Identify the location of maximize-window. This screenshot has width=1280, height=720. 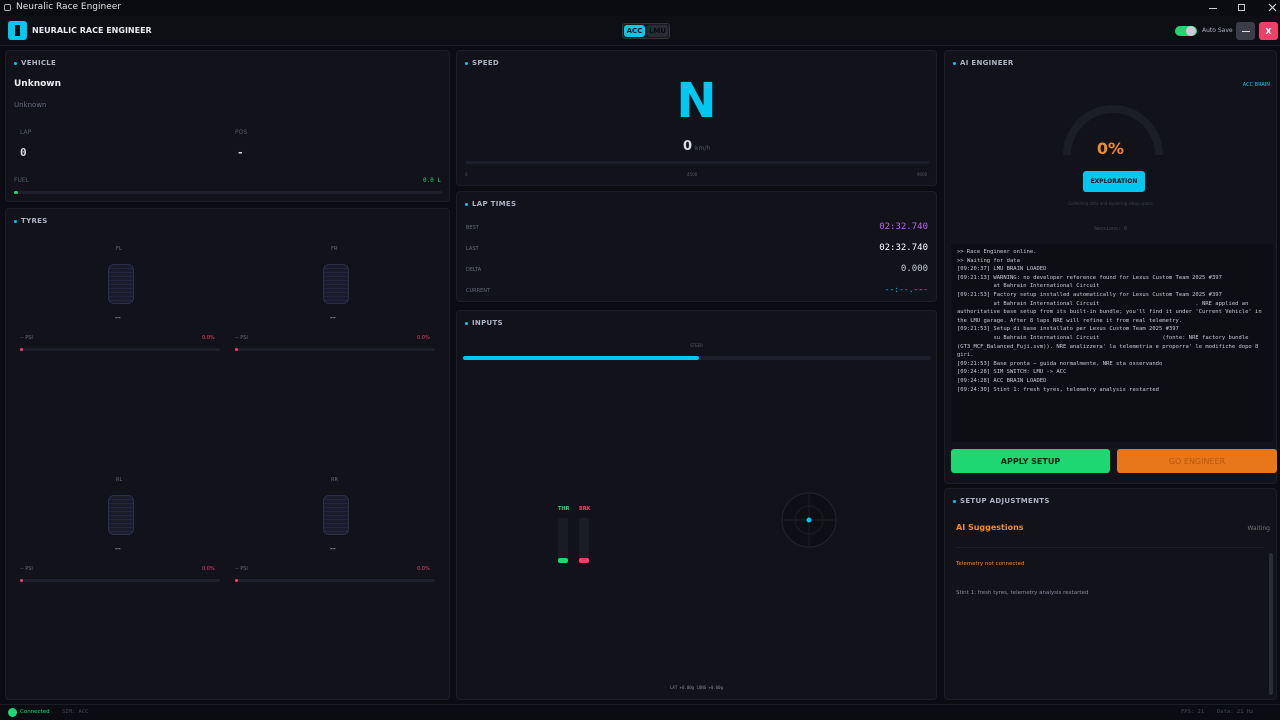
(1241, 7).